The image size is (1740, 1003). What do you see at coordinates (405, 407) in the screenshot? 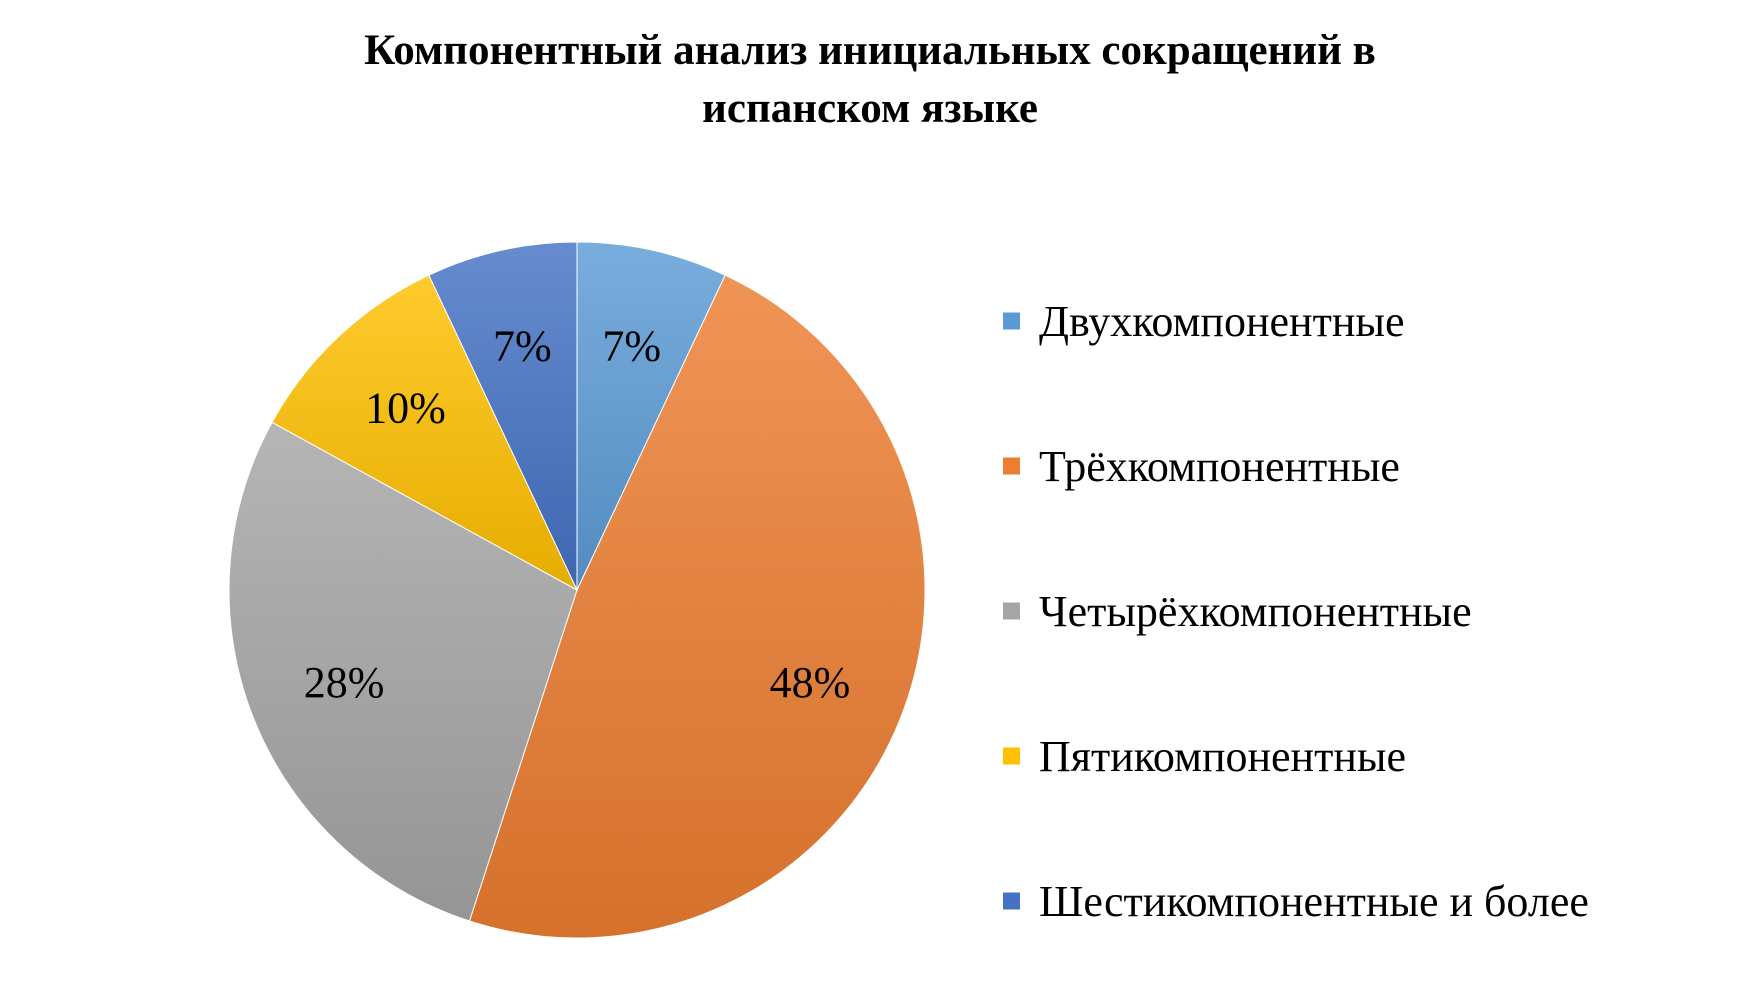
I see `data-label-4: 10%` at bounding box center [405, 407].